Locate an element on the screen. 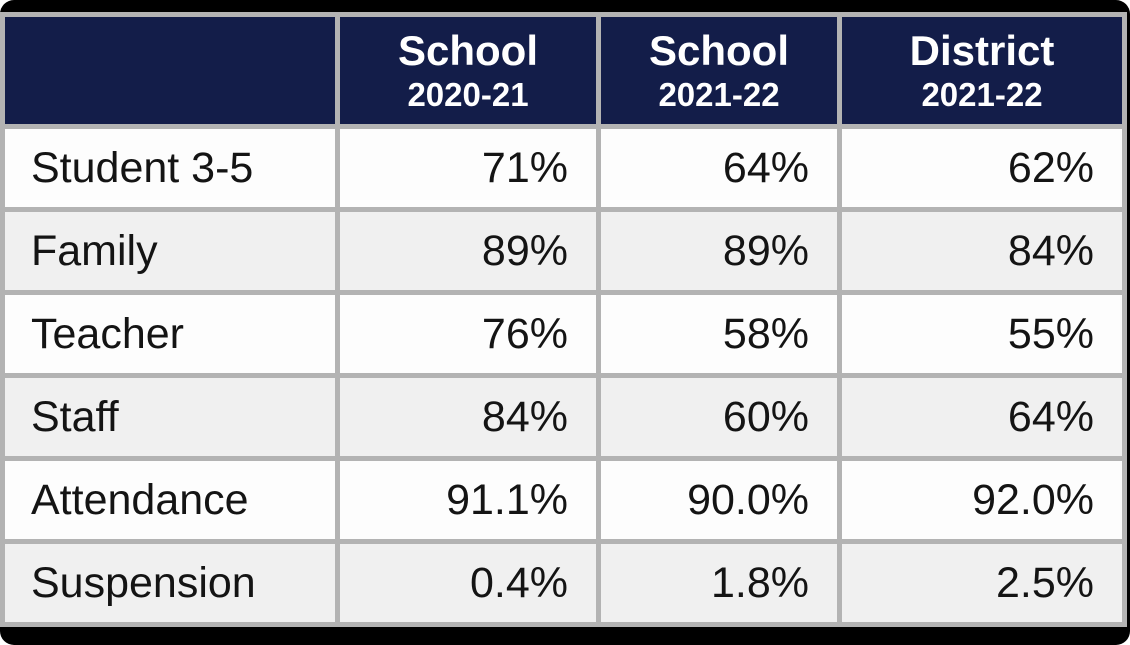 The height and width of the screenshot is (645, 1130). table-row-staff: Staff 84% 60% 64% is located at coordinates (563, 417).